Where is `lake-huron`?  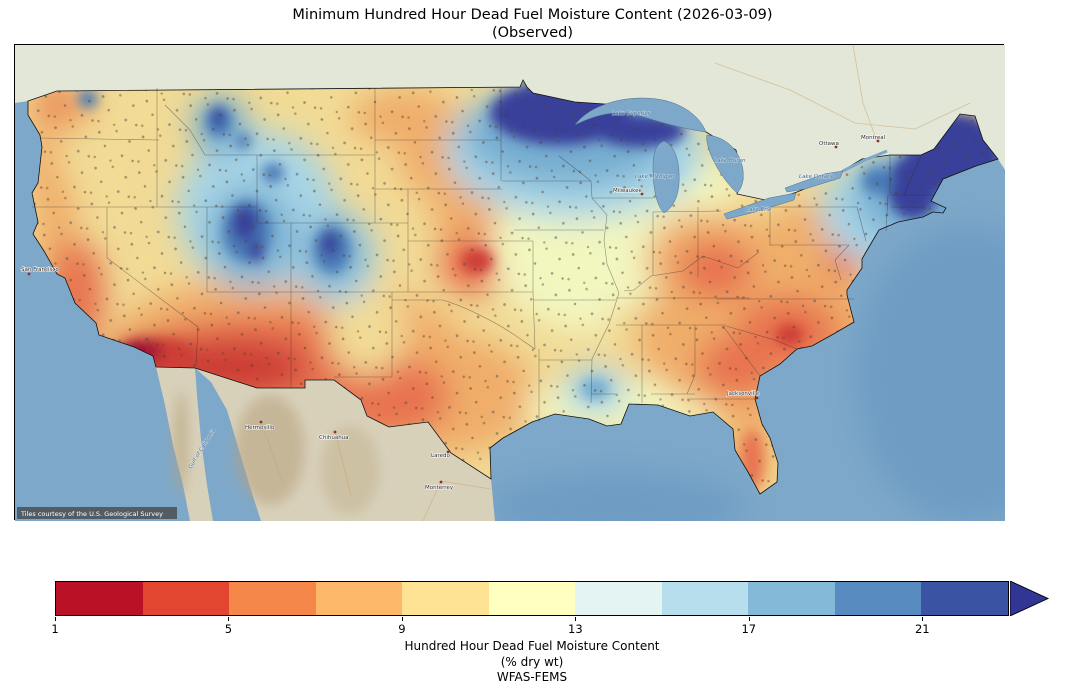 lake-huron is located at coordinates (725, 164).